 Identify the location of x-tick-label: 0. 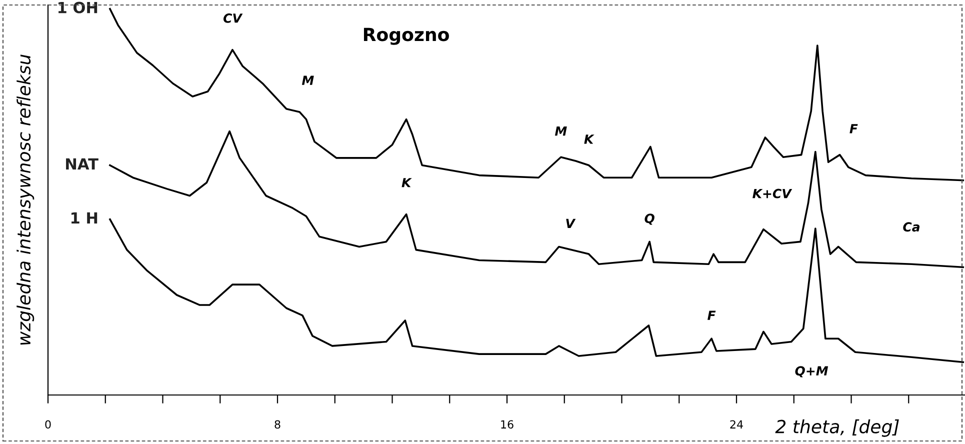
(48, 424).